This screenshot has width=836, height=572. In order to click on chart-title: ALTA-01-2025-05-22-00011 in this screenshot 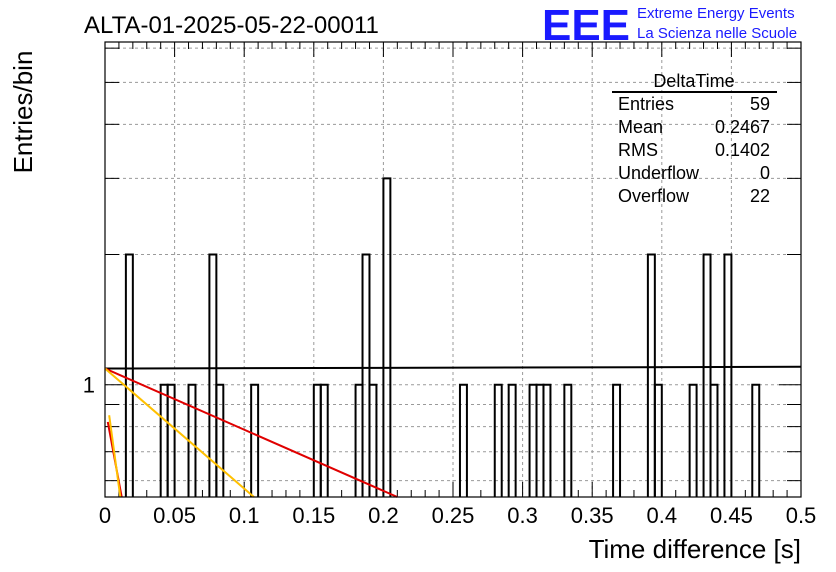, I will do `click(231, 25)`.